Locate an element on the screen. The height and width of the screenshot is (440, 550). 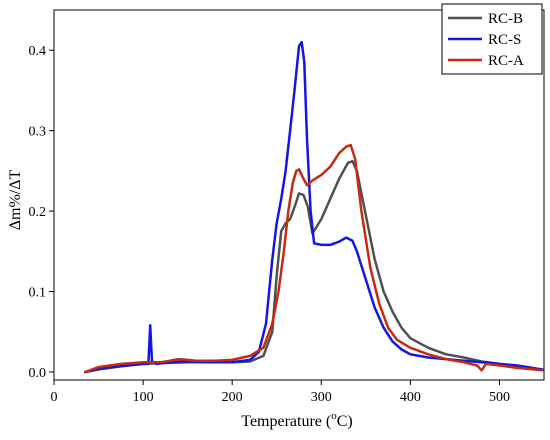
x-axis-title: Temperature (oC) is located at coordinates (296, 420).